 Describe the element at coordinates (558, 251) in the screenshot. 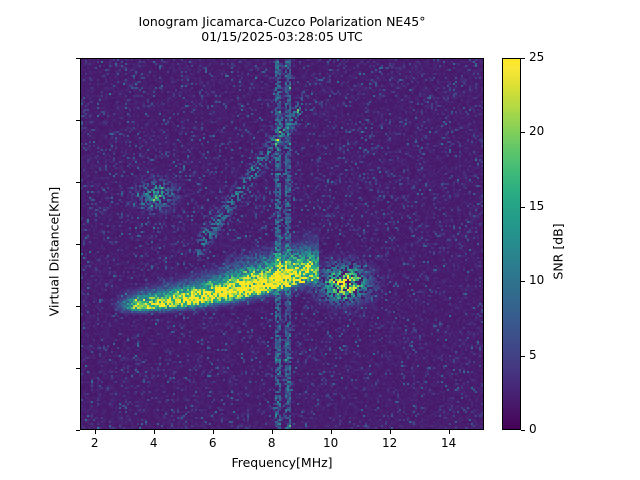

I see `colorbar-label: SNR [dB]` at that location.